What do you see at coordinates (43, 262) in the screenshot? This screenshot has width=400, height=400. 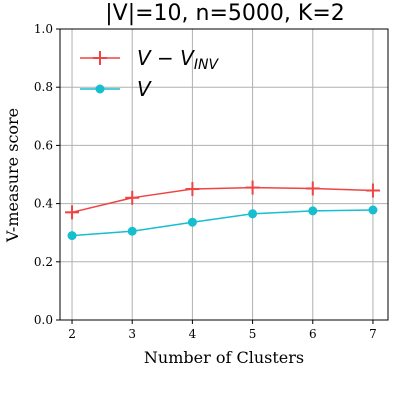 I see `y-tick-label: 0.2` at bounding box center [43, 262].